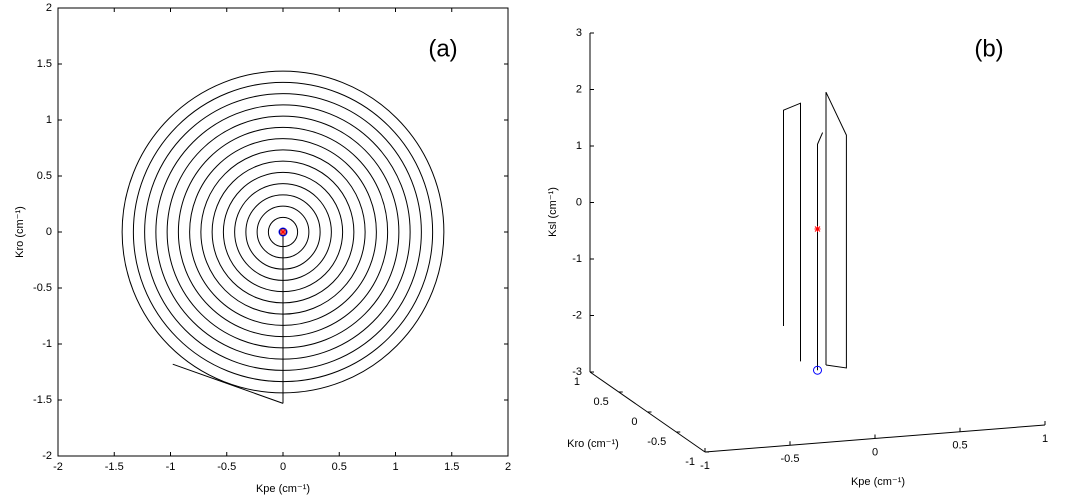 The height and width of the screenshot is (501, 1067). Describe the element at coordinates (49, 8) in the screenshot. I see `y-tick-label: 2` at that location.